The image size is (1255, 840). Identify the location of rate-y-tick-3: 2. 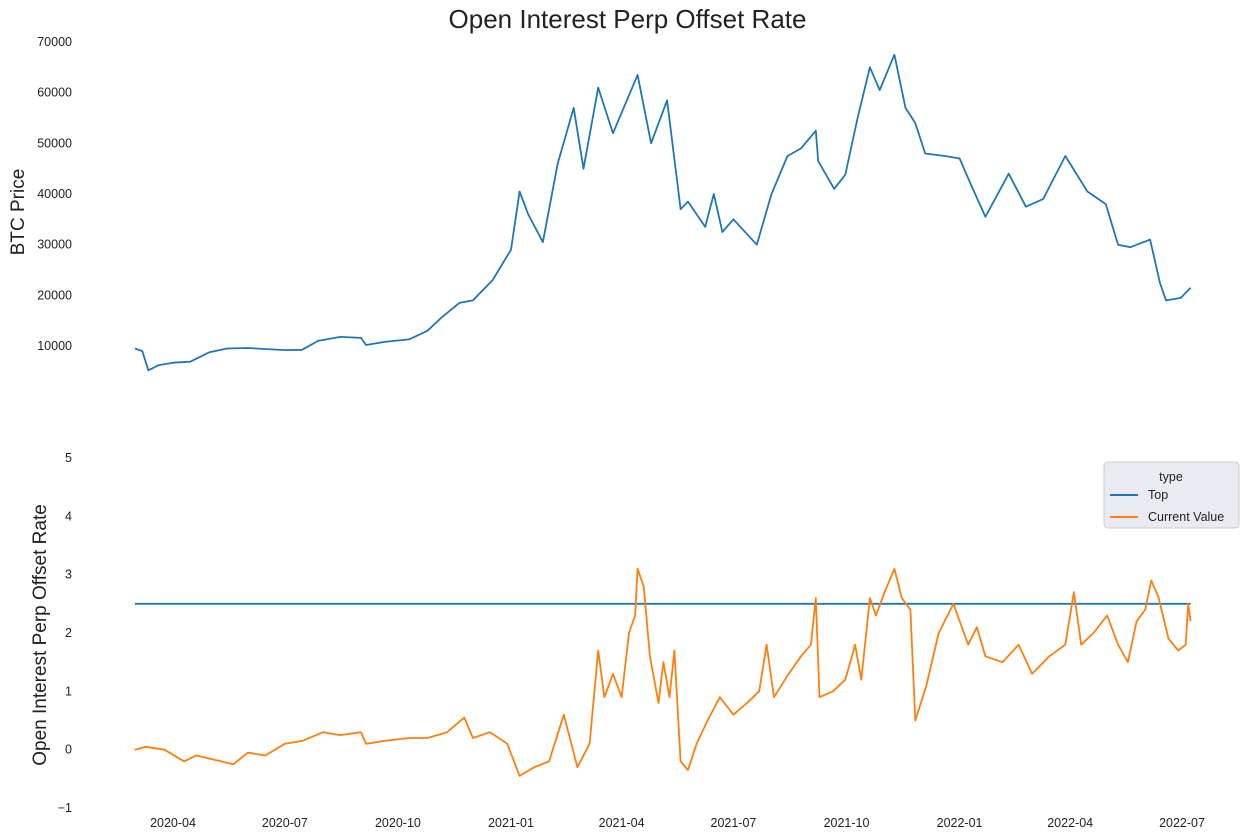
(68, 633).